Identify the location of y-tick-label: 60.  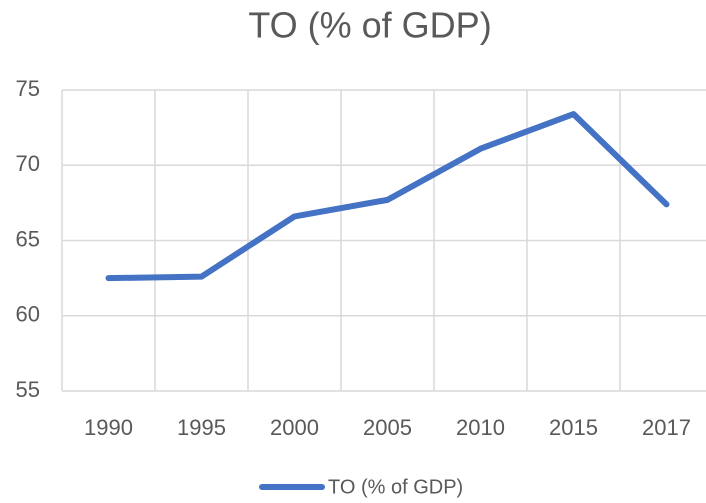
(28, 314).